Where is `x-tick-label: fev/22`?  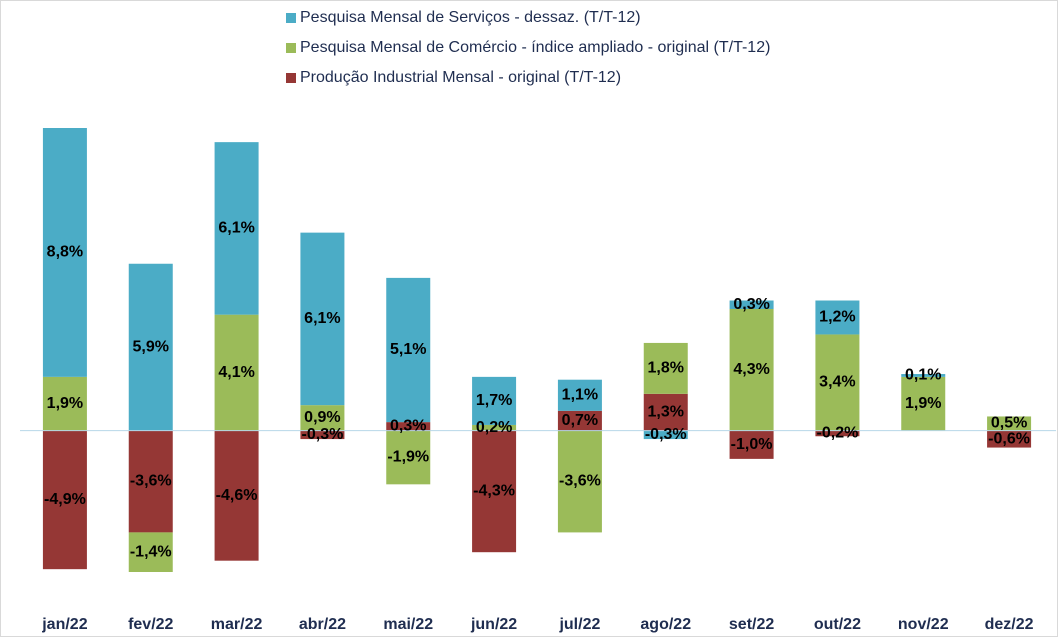
x-tick-label: fev/22 is located at coordinates (150, 624).